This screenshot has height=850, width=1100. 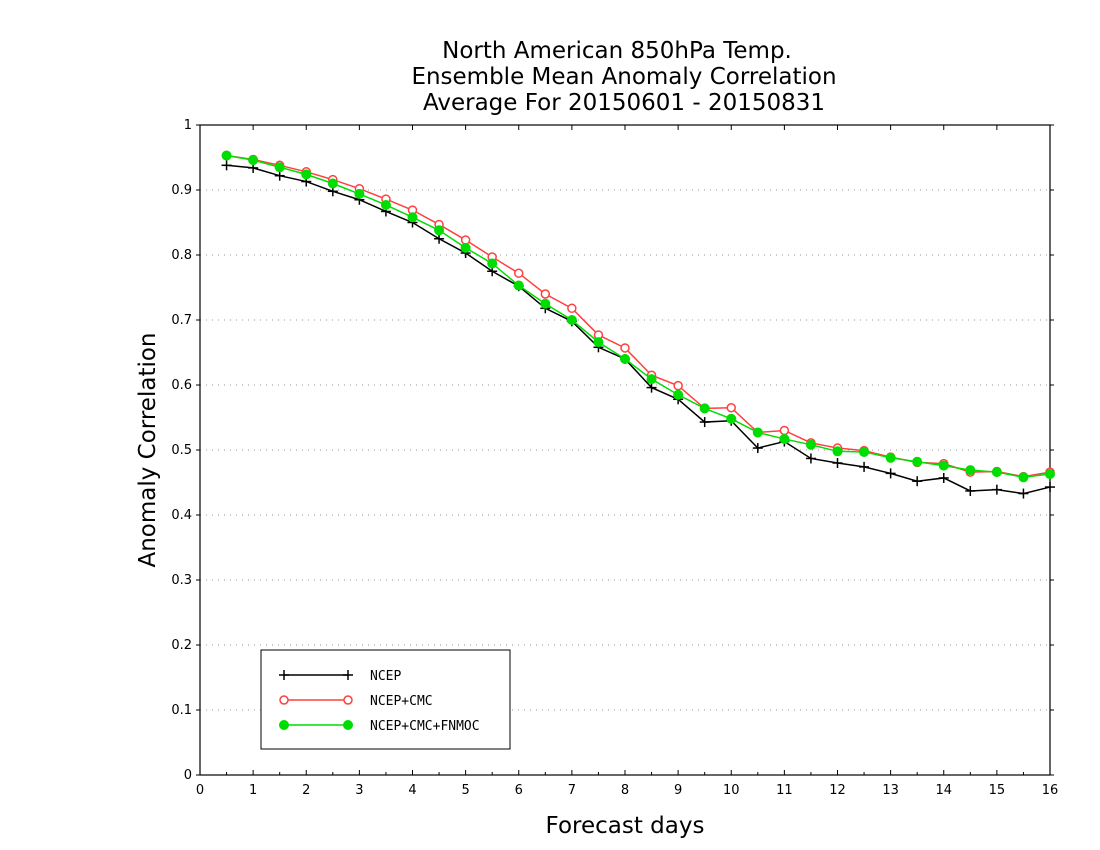 What do you see at coordinates (306, 790) in the screenshot?
I see `x-tick-label: 2` at bounding box center [306, 790].